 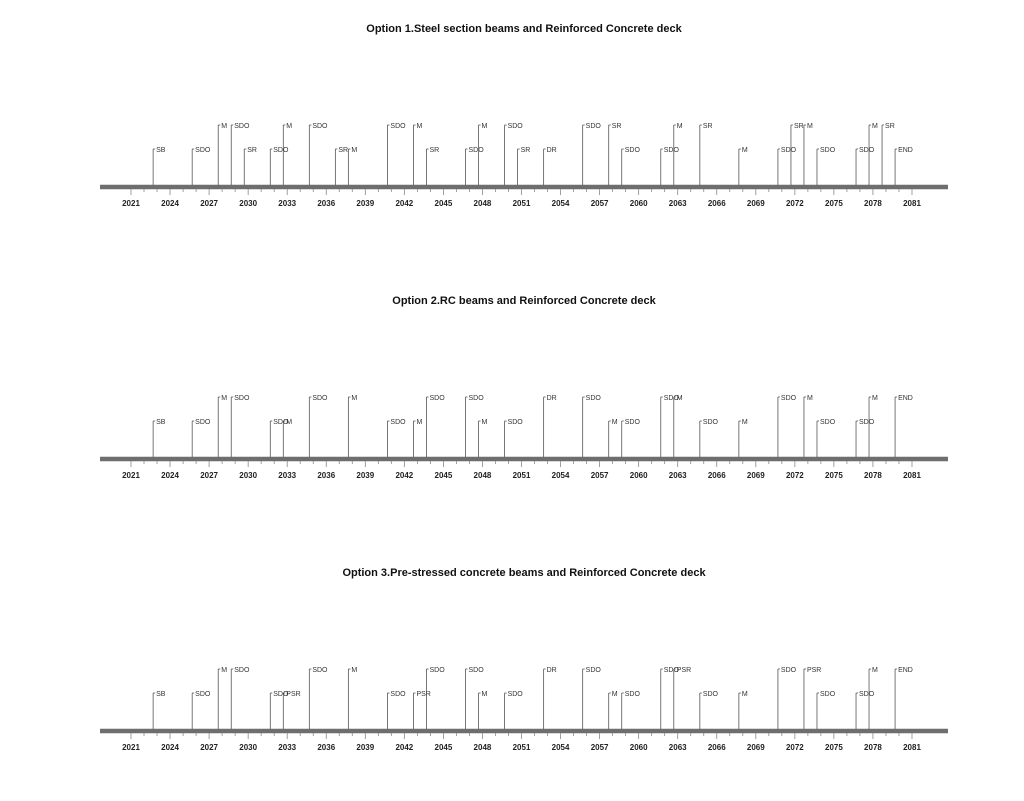 What do you see at coordinates (365, 203) in the screenshot?
I see `axis-tick-label: 2039` at bounding box center [365, 203].